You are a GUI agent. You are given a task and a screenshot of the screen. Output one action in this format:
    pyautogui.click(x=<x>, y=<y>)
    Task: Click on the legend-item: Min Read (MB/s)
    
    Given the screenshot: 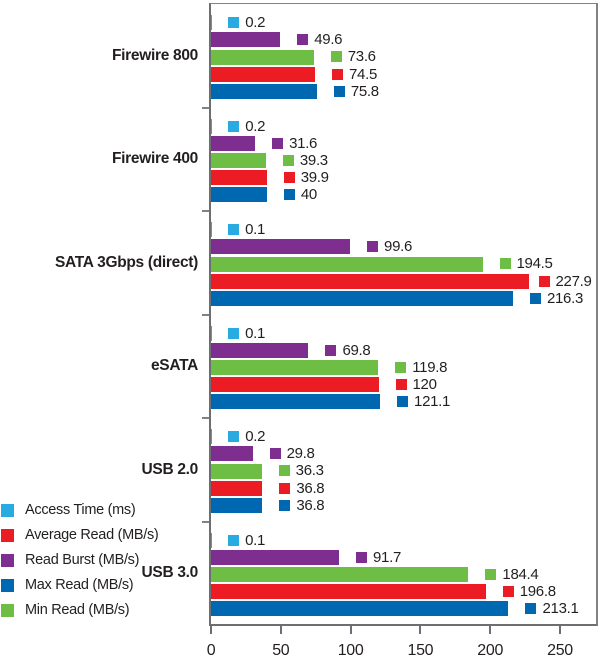 What is the action you would take?
    pyautogui.click(x=65, y=610)
    